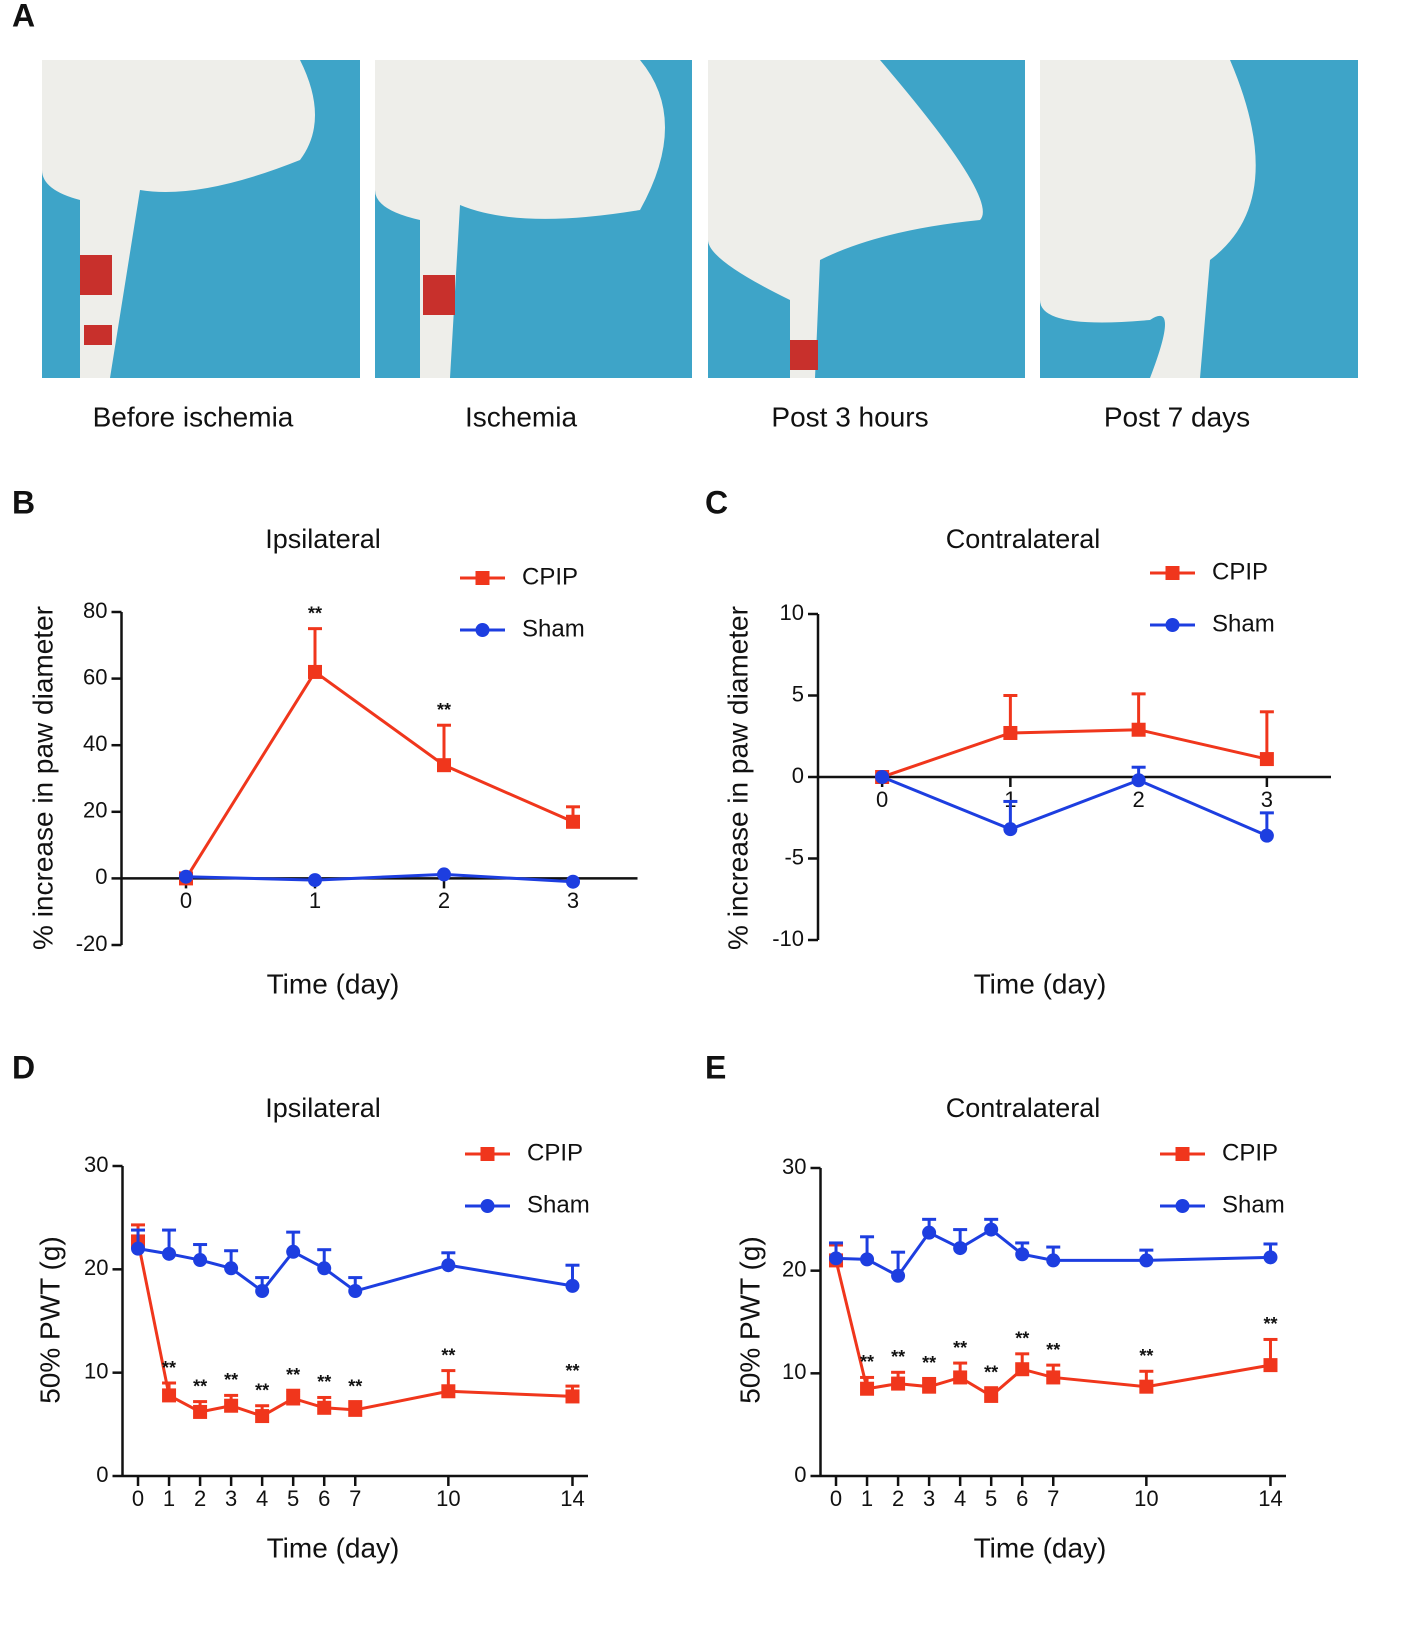  Describe the element at coordinates (737, 778) in the screenshot. I see `y-axis-label: % increase in paw diameter` at that location.